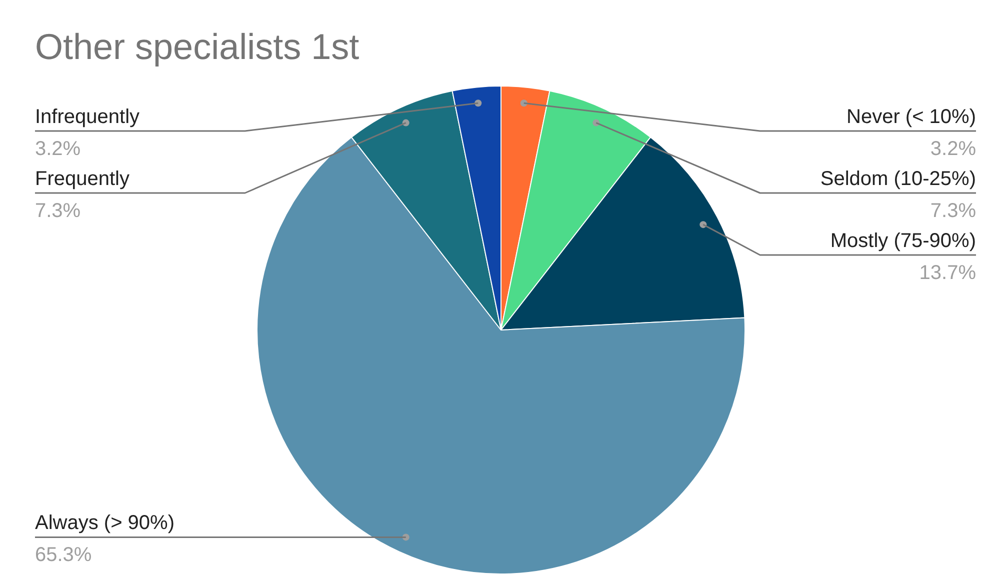 This screenshot has width=994, height=576. Describe the element at coordinates (63, 555) in the screenshot. I see `data-label: 65.3%` at that location.